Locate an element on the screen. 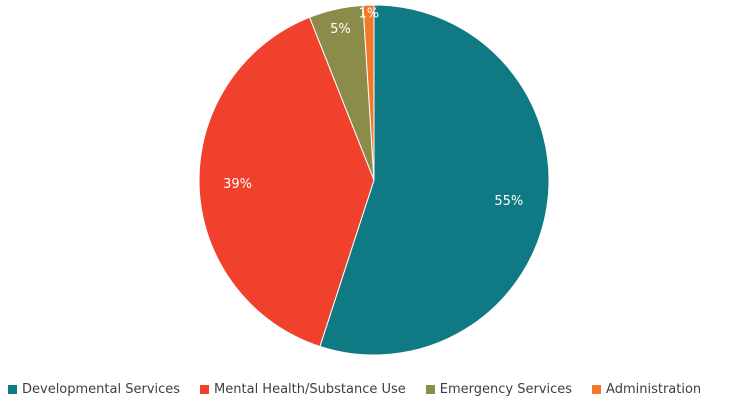  legend-item-mental-health-substance-use: Mental Health/Substance Use is located at coordinates (303, 389).